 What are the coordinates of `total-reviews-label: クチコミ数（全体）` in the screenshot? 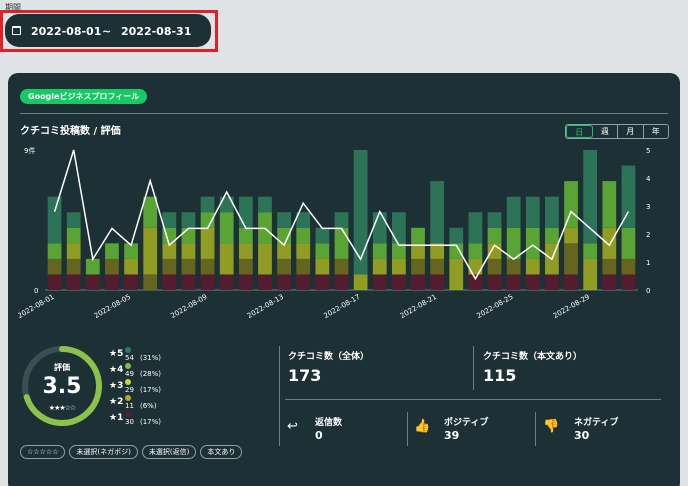 It's located at (329, 357).